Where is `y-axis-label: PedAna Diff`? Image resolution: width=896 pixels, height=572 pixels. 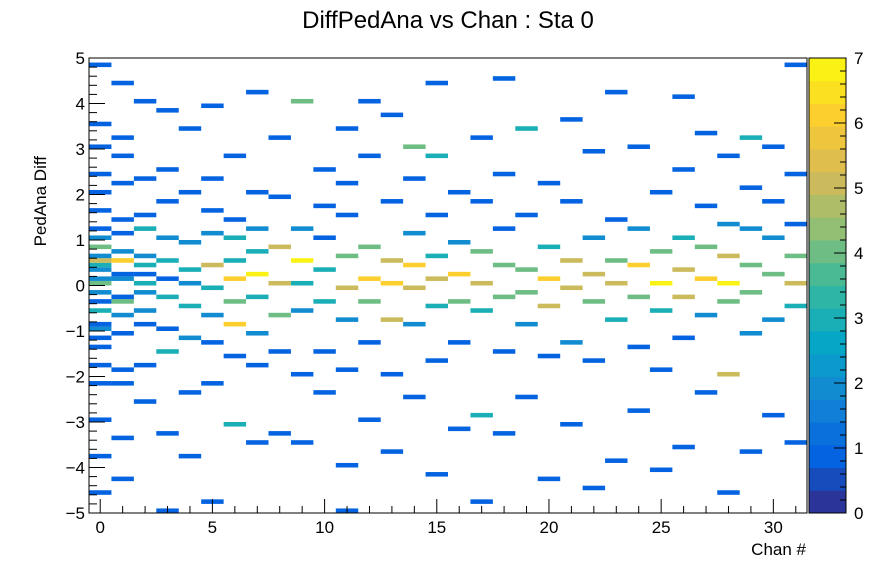 y-axis-label: PedAna Diff is located at coordinates (40, 201).